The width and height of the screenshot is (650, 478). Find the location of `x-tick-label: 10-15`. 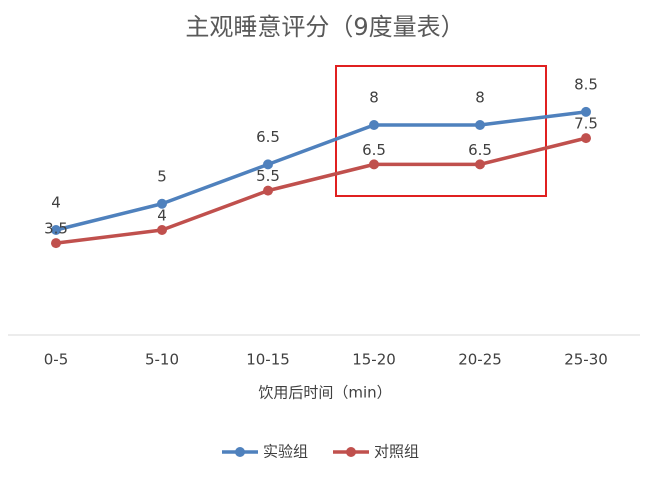

x-tick-label: 10-15 is located at coordinates (268, 360).